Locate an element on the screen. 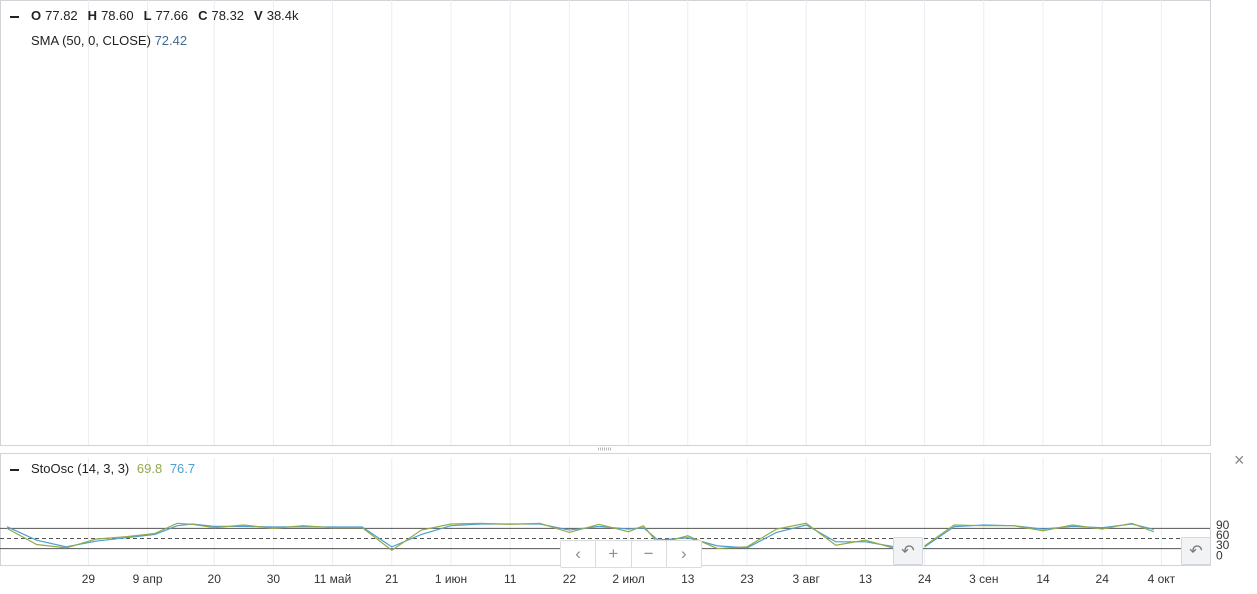 The width and height of the screenshot is (1257, 594). reset-scale-button: ↶ is located at coordinates (1196, 551).